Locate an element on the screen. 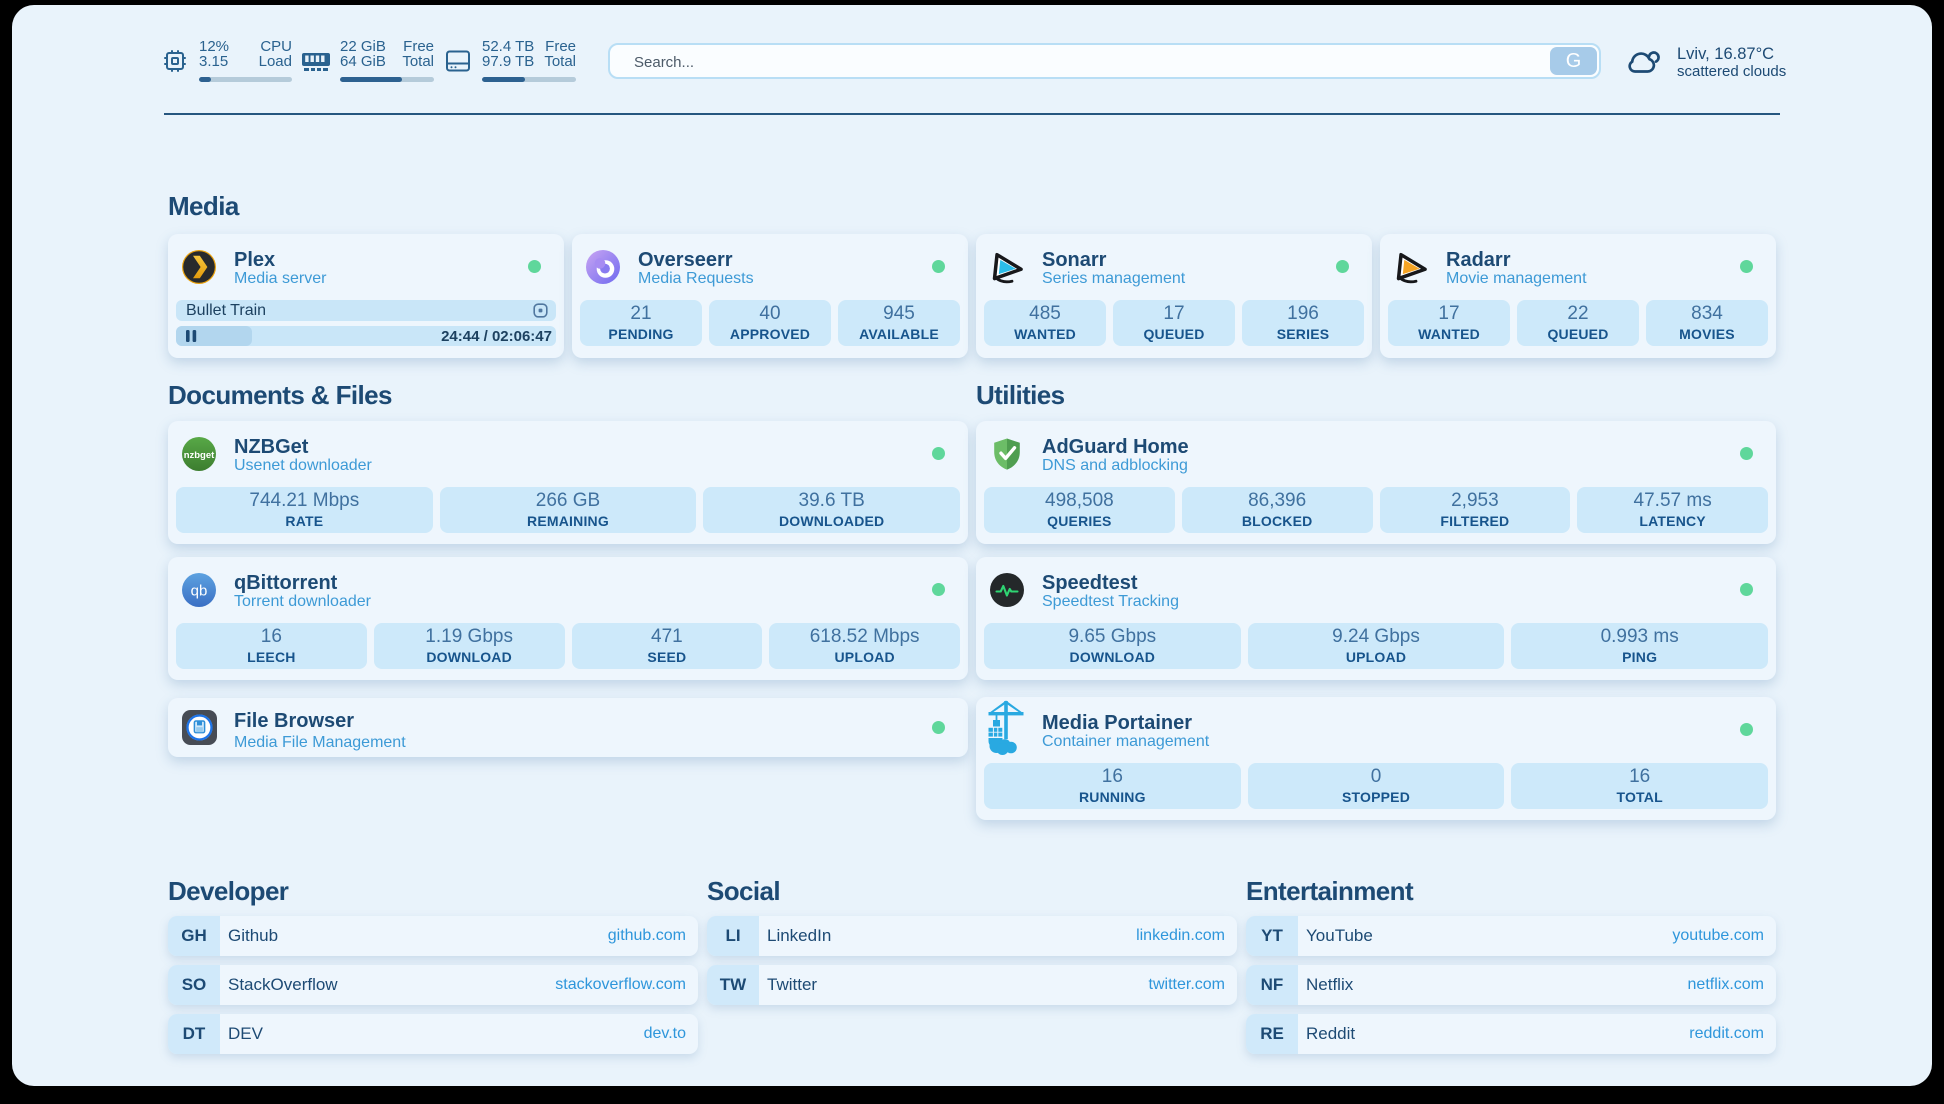 The width and height of the screenshot is (1944, 1104). svg-text: nzbget is located at coordinates (199, 455).